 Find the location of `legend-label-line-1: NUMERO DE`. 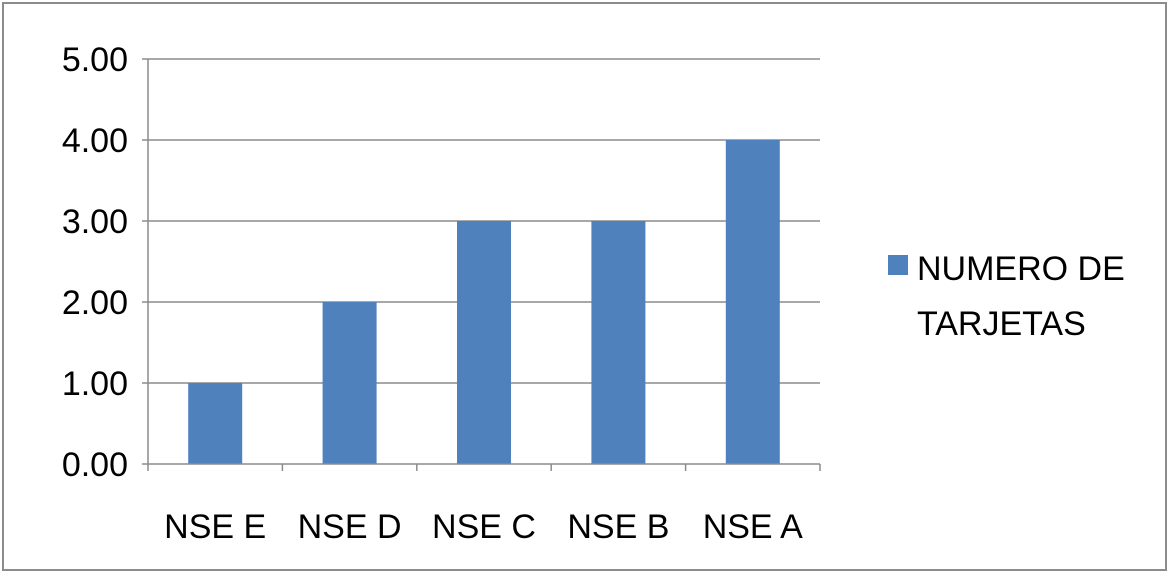

legend-label-line-1: NUMERO DE is located at coordinates (1021, 269).